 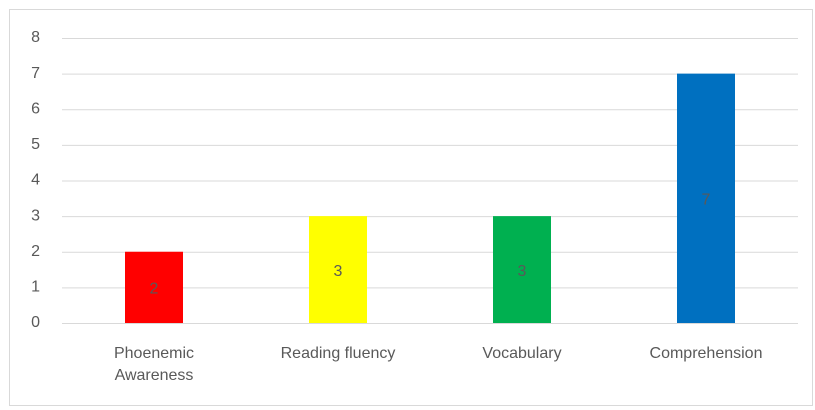 What do you see at coordinates (35, 215) in the screenshot?
I see `y-tick-label: 3` at bounding box center [35, 215].